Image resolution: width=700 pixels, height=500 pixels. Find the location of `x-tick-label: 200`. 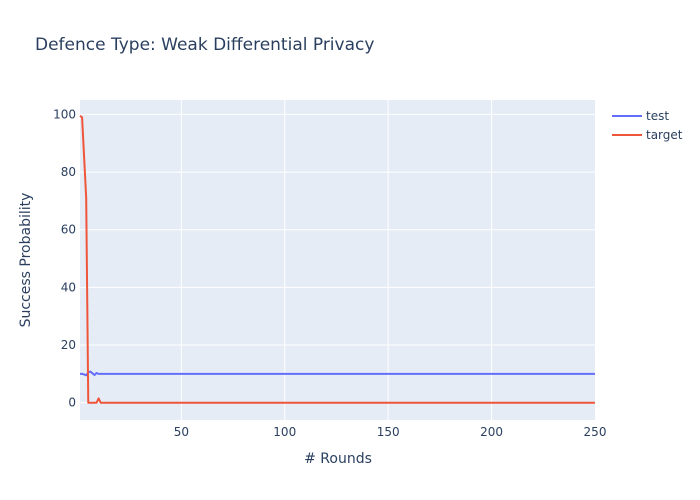

x-tick-label: 200 is located at coordinates (491, 432).